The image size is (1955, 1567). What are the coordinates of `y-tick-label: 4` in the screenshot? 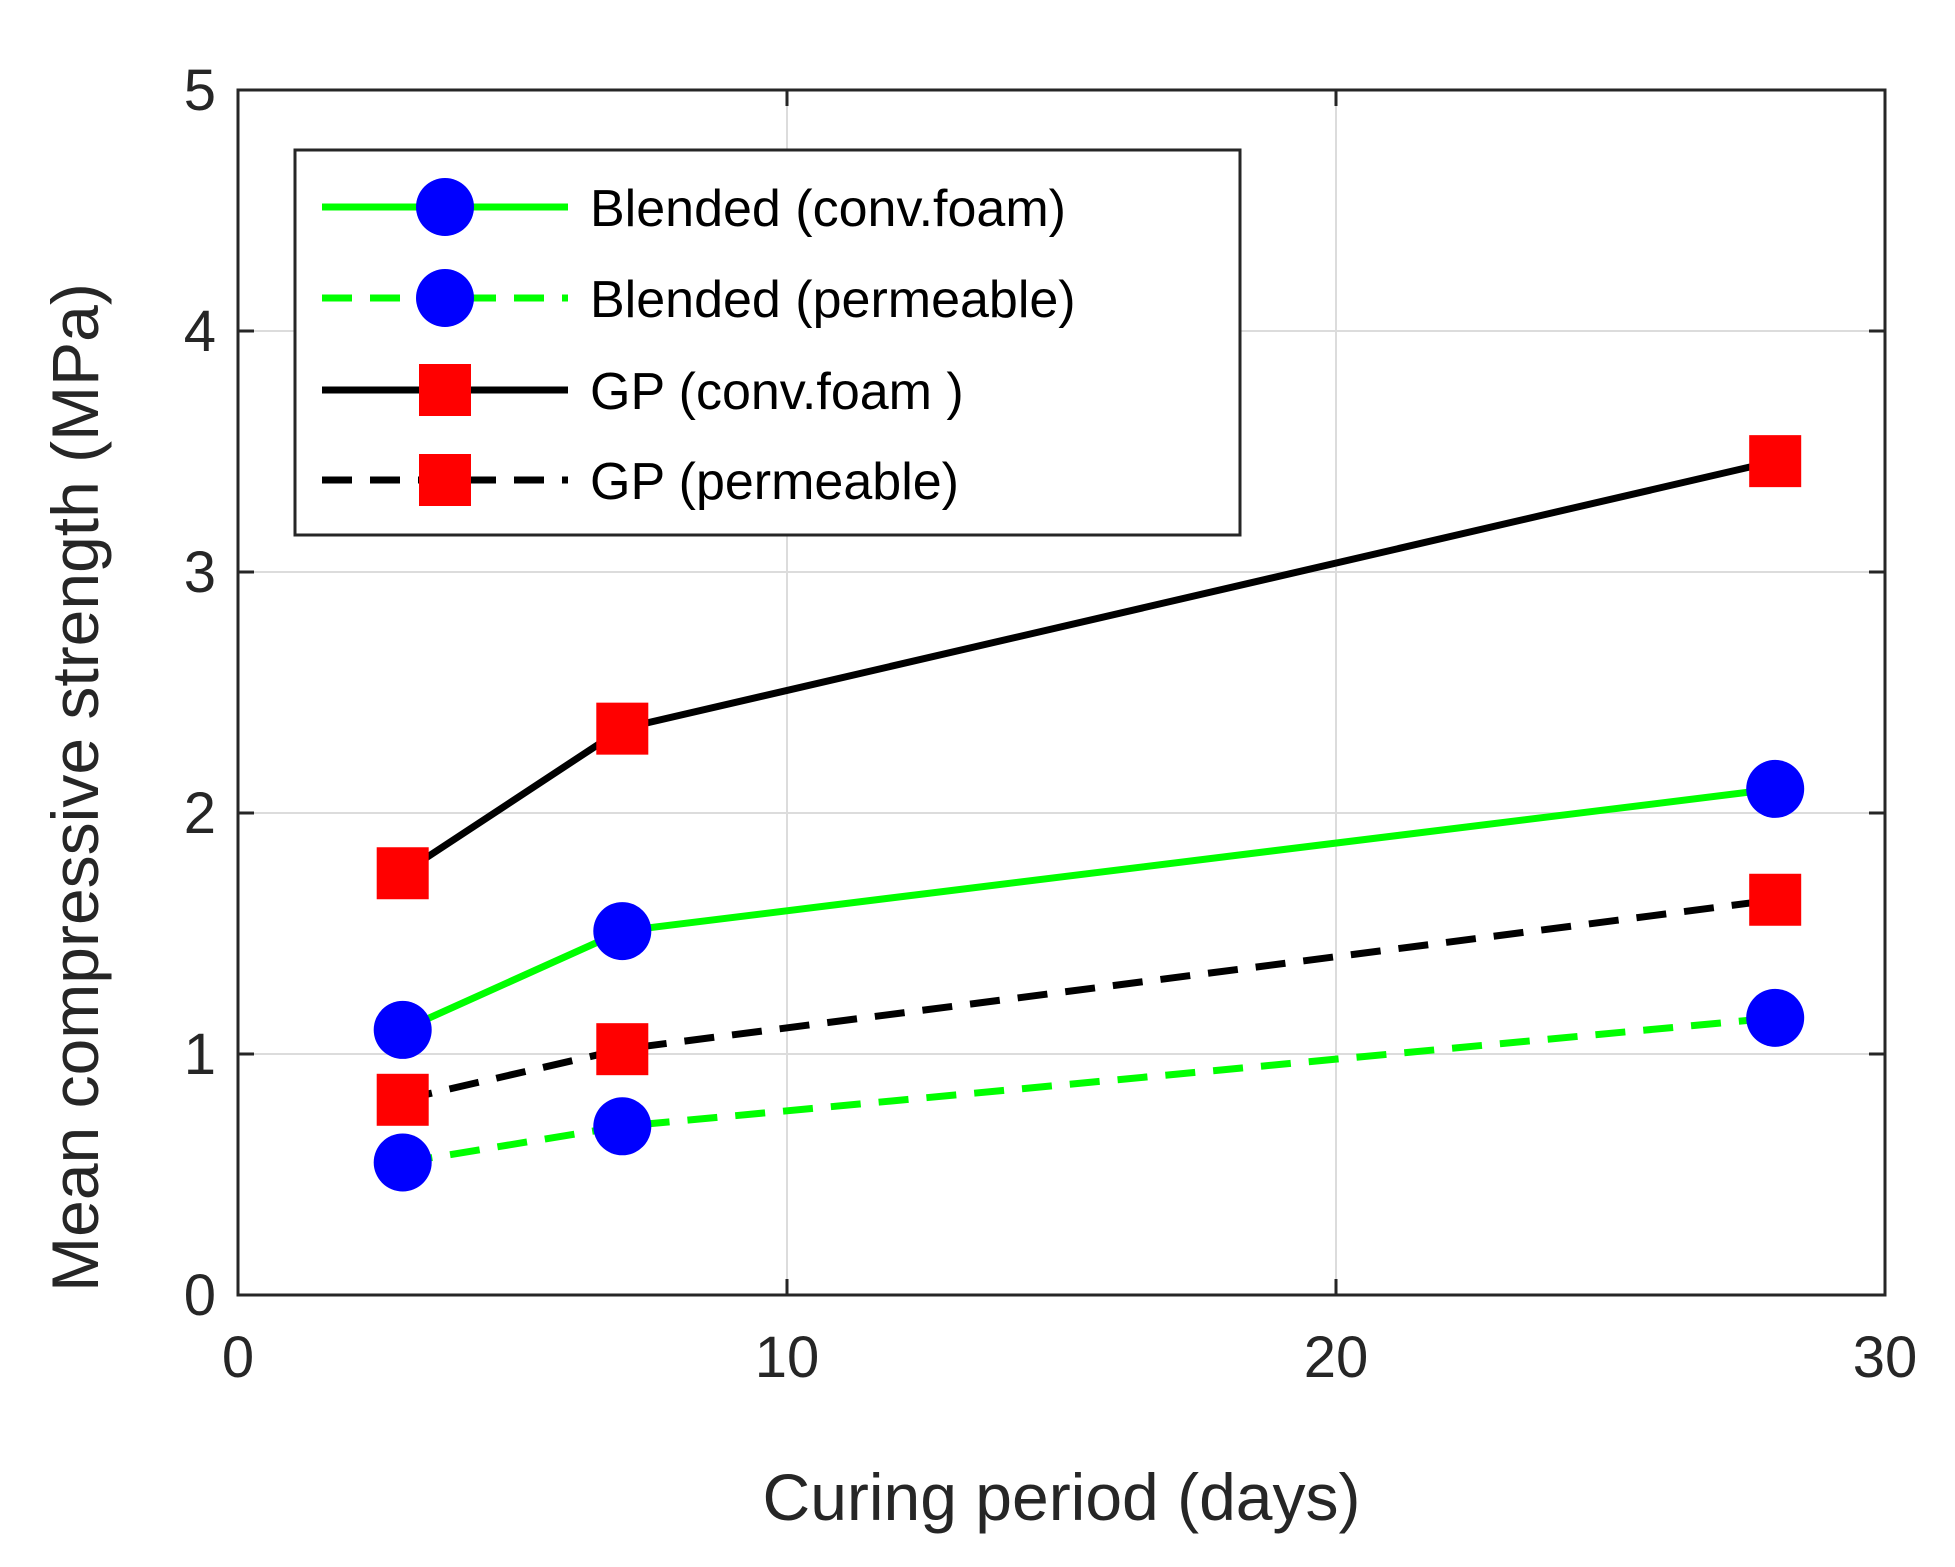 It's located at (200, 331).